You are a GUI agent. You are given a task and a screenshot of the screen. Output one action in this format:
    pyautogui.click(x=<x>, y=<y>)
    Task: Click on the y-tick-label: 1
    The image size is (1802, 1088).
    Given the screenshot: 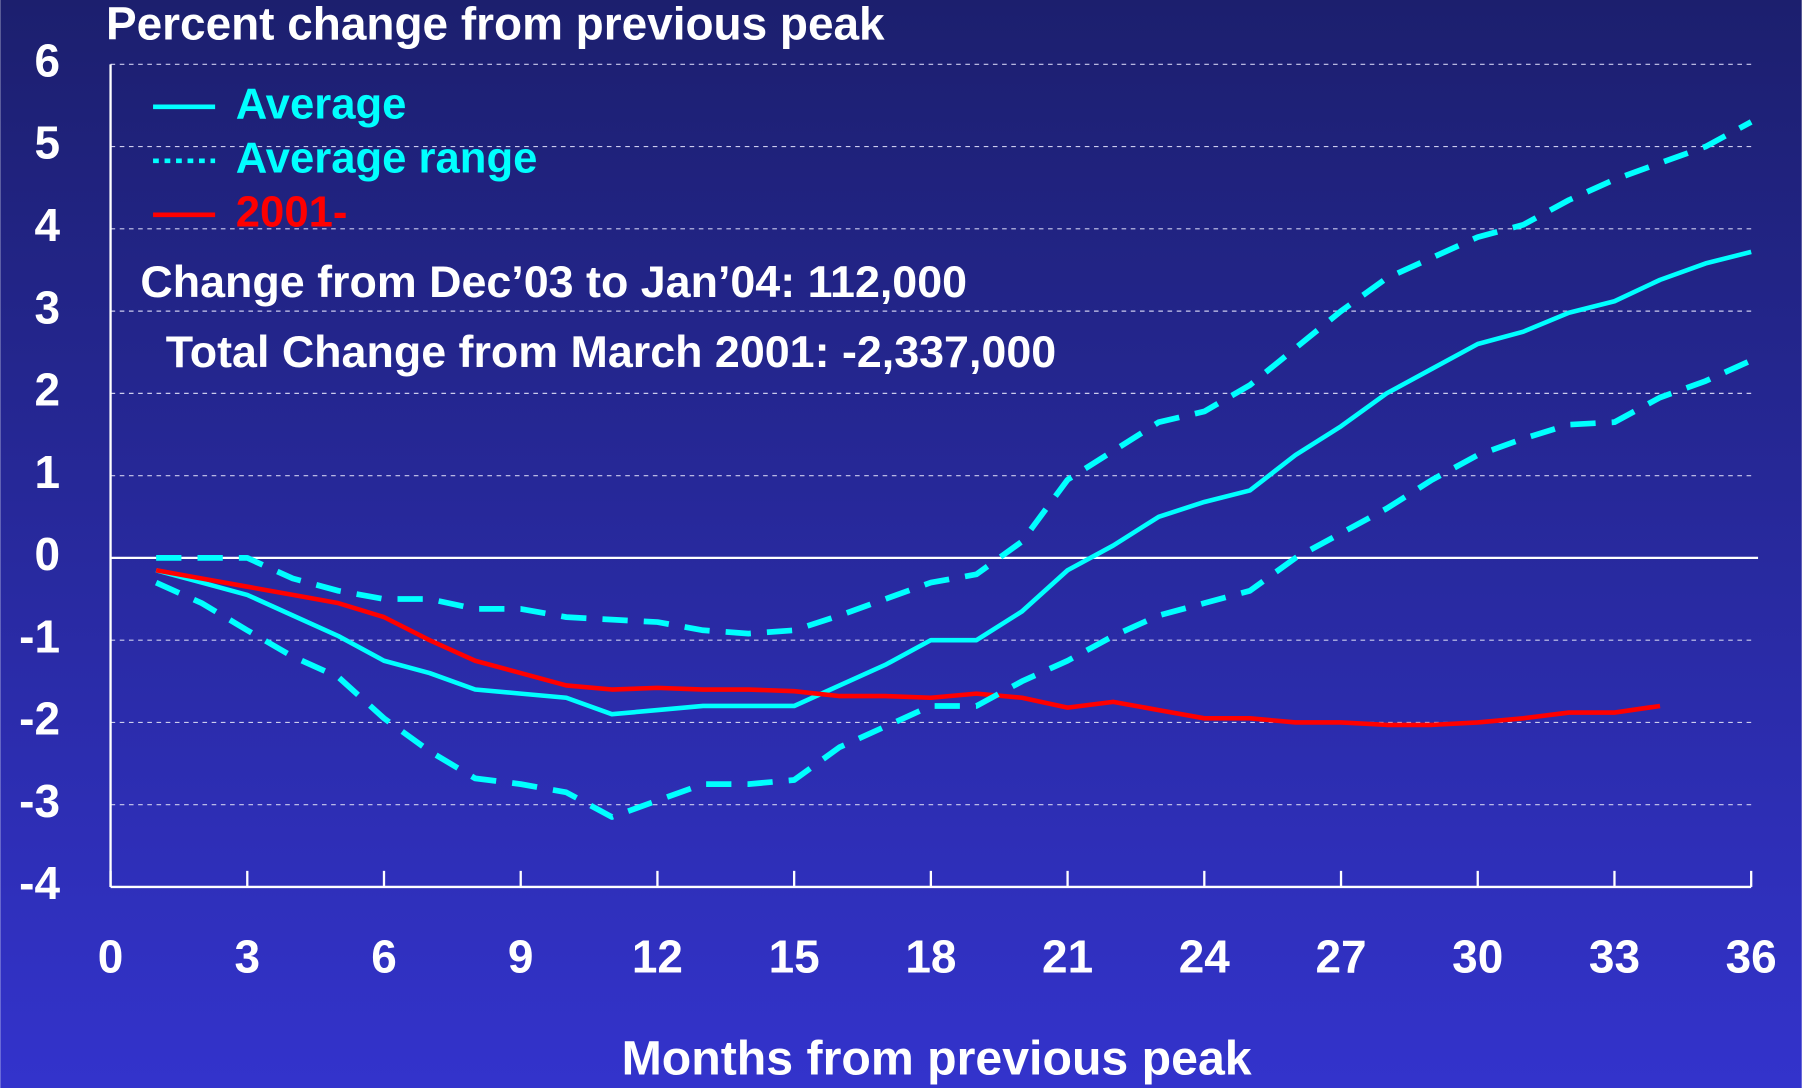 What is the action you would take?
    pyautogui.click(x=47, y=472)
    